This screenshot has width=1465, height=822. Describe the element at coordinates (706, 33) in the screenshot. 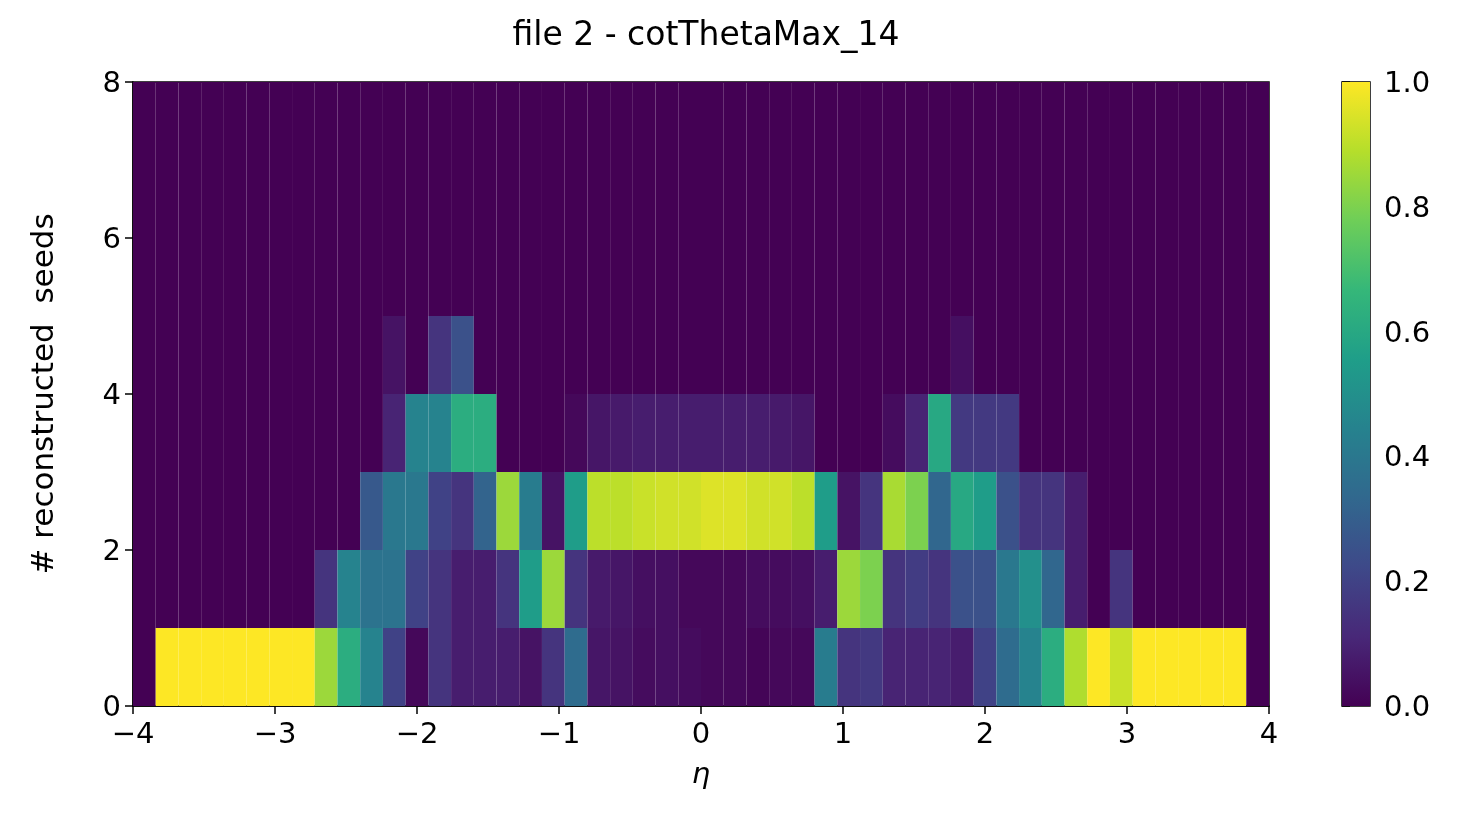

I see `chart-title: file 2 - cotThetaMax_14` at that location.